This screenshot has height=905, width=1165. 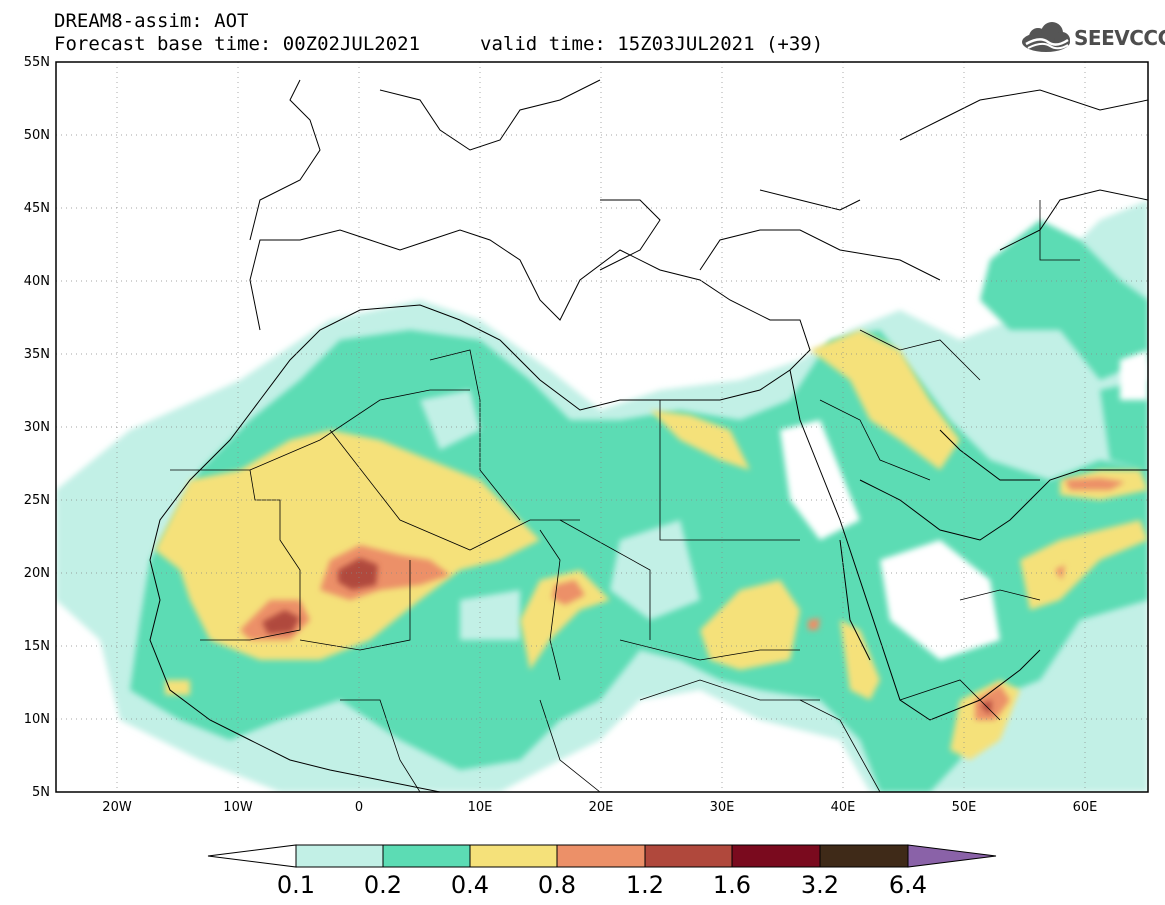 I want to click on colorbar-label: 0.4, so click(x=470, y=885).